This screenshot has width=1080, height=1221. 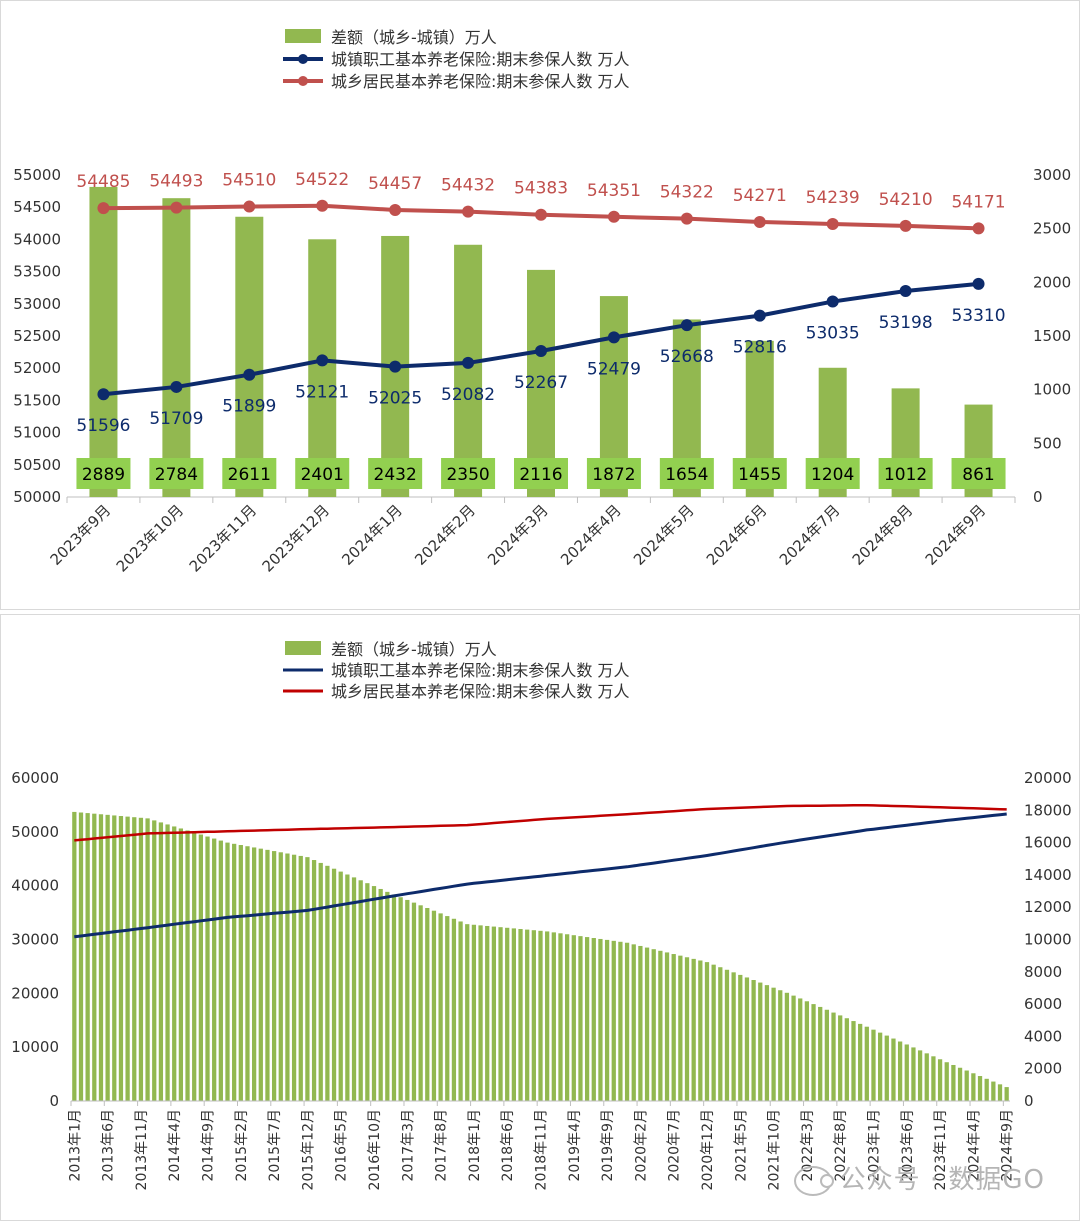 What do you see at coordinates (541, 383) in the screenshot?
I see `urban-series-data-label: 52267` at bounding box center [541, 383].